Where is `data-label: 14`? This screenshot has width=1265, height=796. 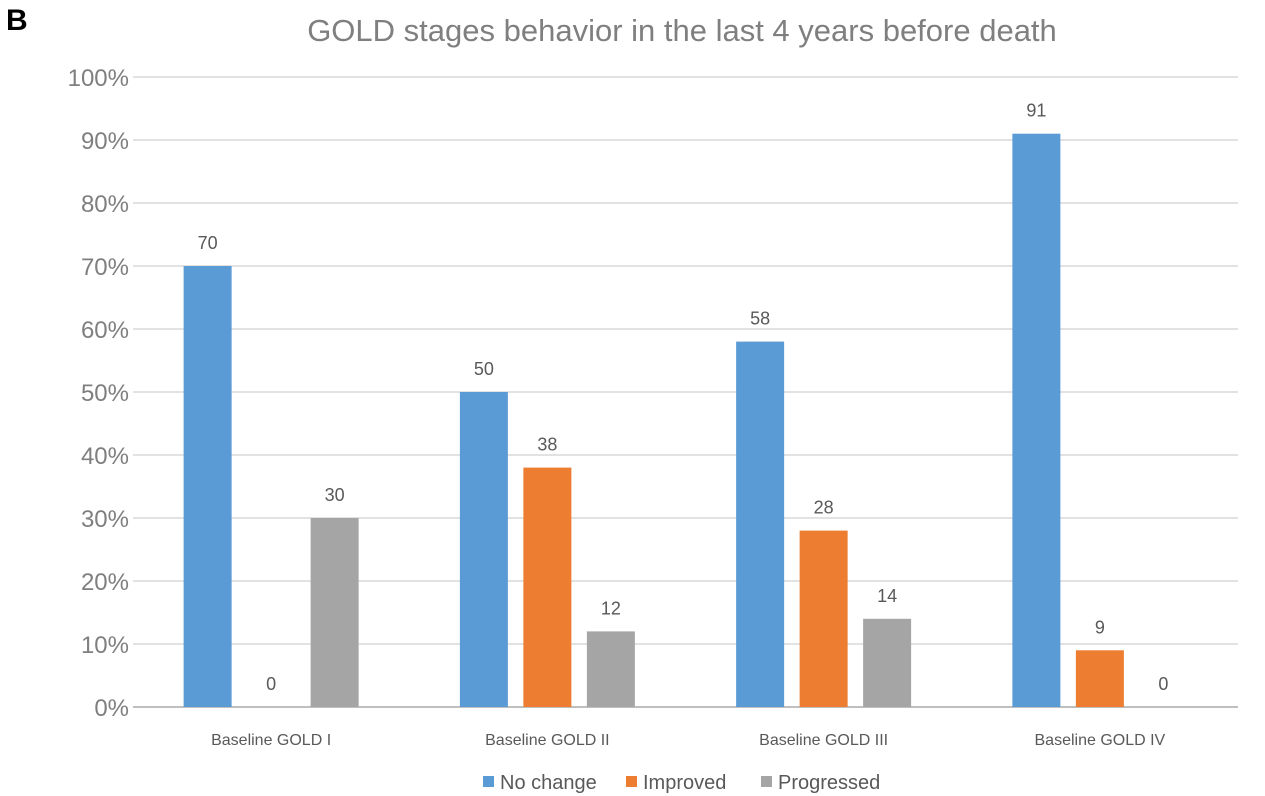 data-label: 14 is located at coordinates (887, 596).